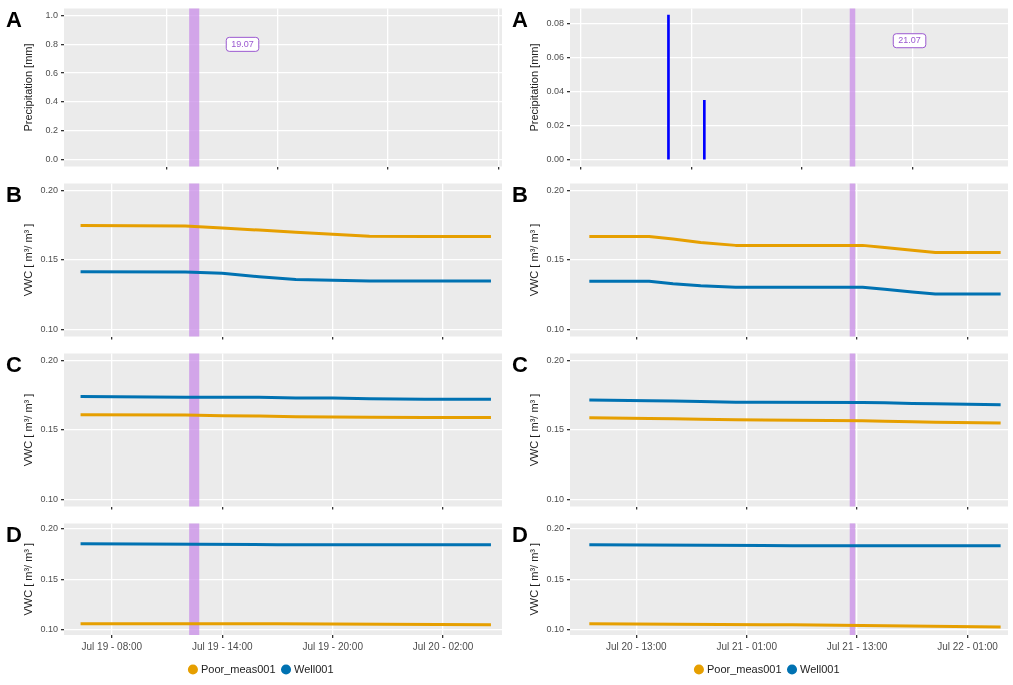  I want to click on x-tick-label: Jul 20 - 02:00, so click(443, 646).